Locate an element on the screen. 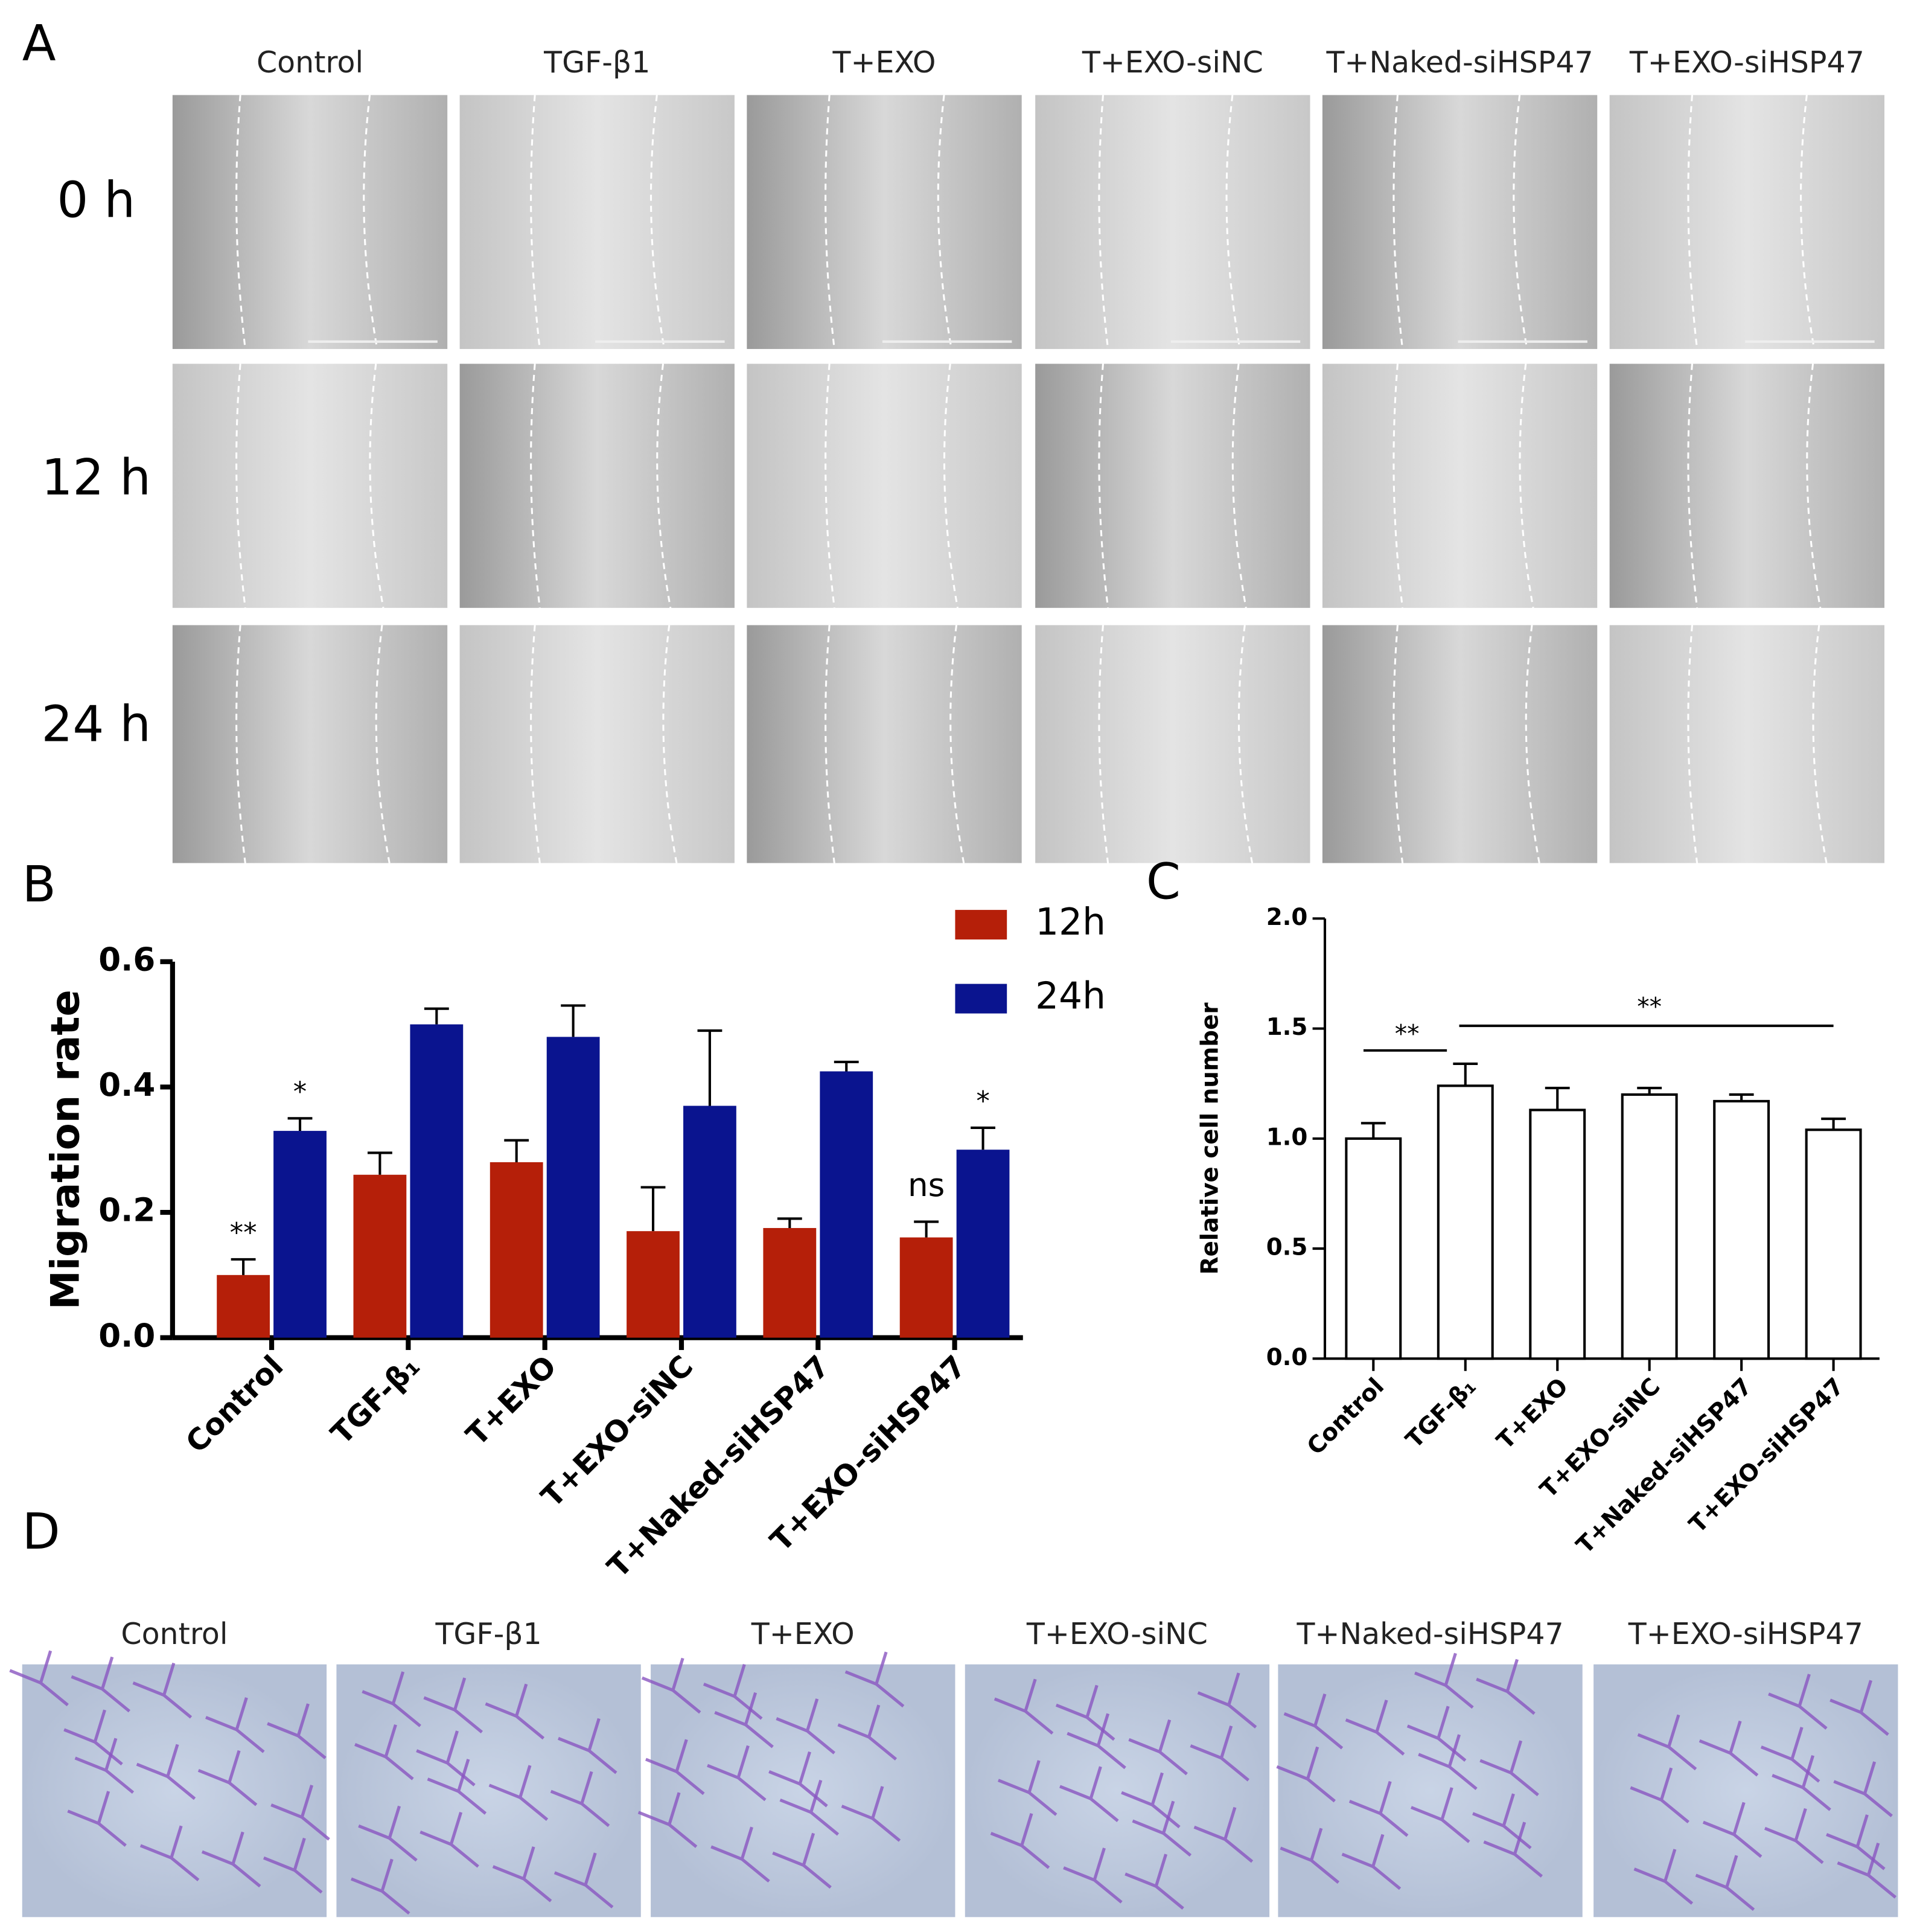 This screenshot has width=1914, height=1932. column-label: Control is located at coordinates (174, 1634).